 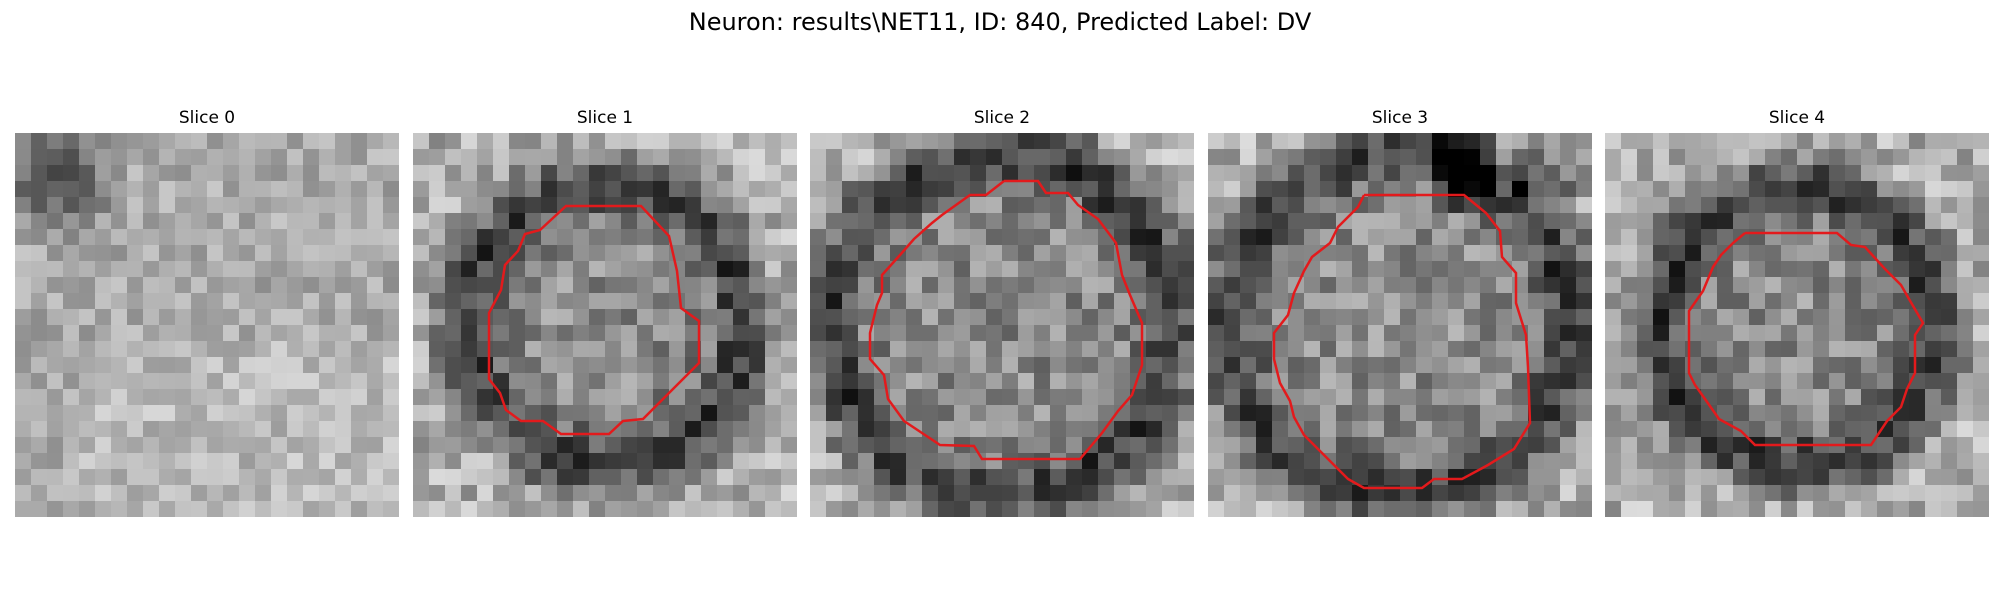 I want to click on slice-panel-0: Slice 0, so click(x=207, y=312).